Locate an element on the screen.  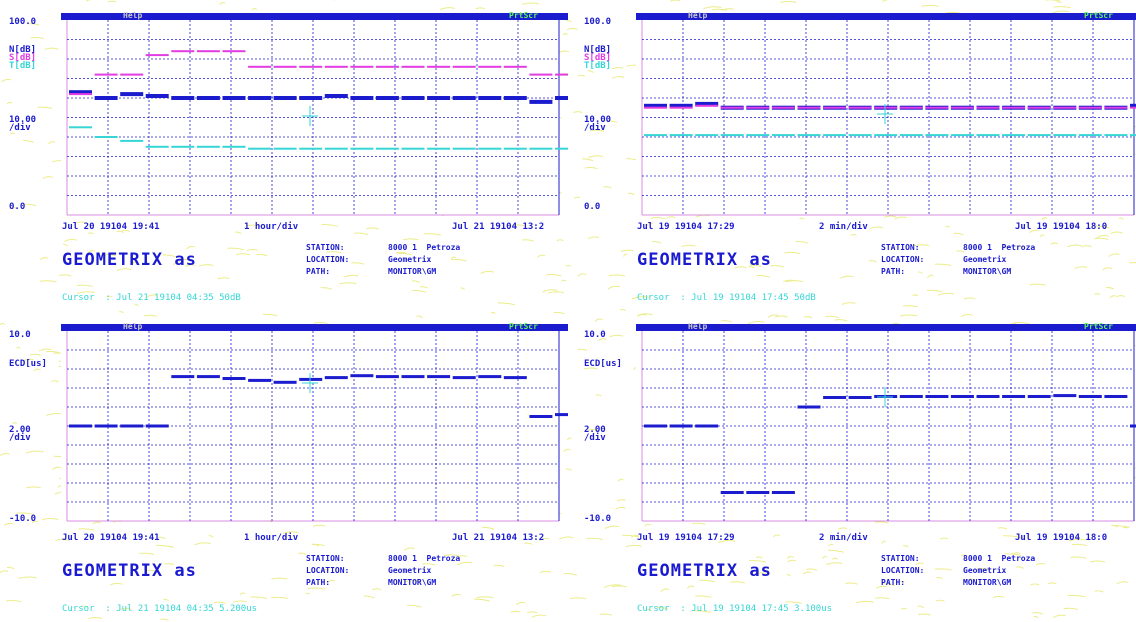
x-div-label: 2 min/div is located at coordinates (843, 538).